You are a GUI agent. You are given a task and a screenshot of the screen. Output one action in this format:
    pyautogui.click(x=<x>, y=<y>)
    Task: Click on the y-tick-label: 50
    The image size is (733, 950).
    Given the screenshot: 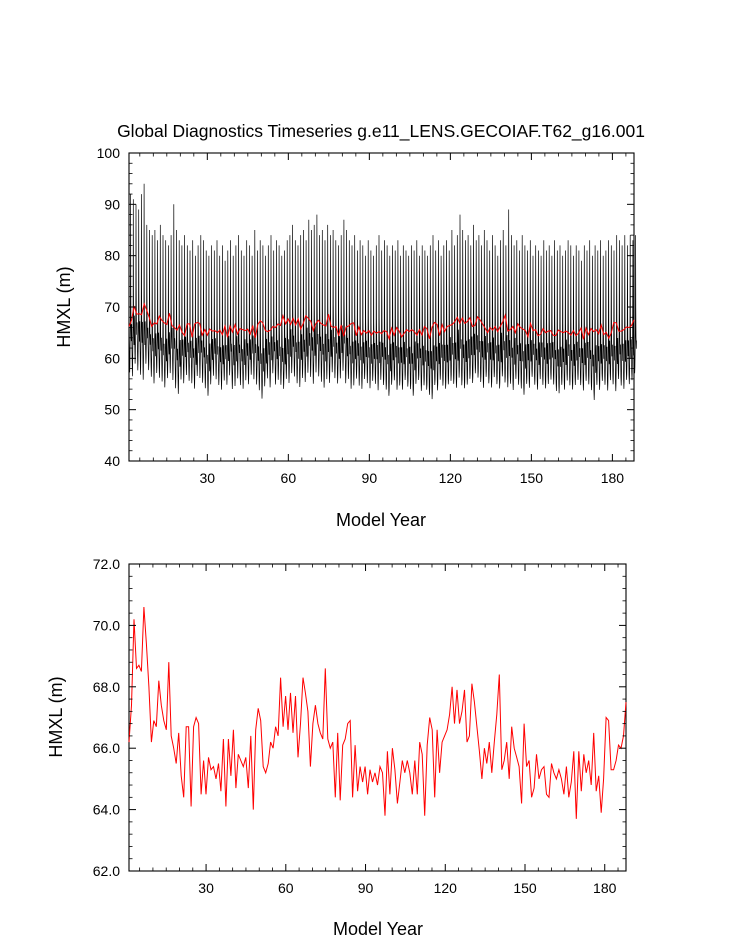 What is the action you would take?
    pyautogui.click(x=112, y=410)
    